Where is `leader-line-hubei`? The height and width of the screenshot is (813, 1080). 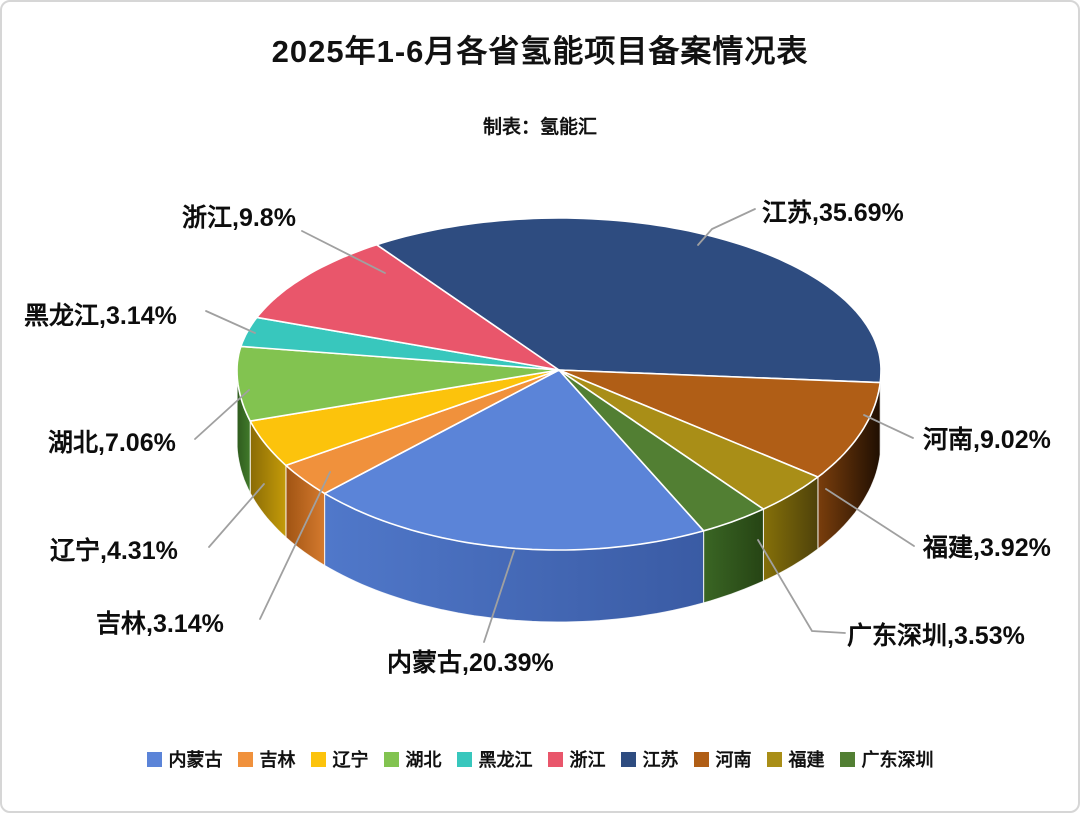 leader-line-hubei is located at coordinates (222, 414).